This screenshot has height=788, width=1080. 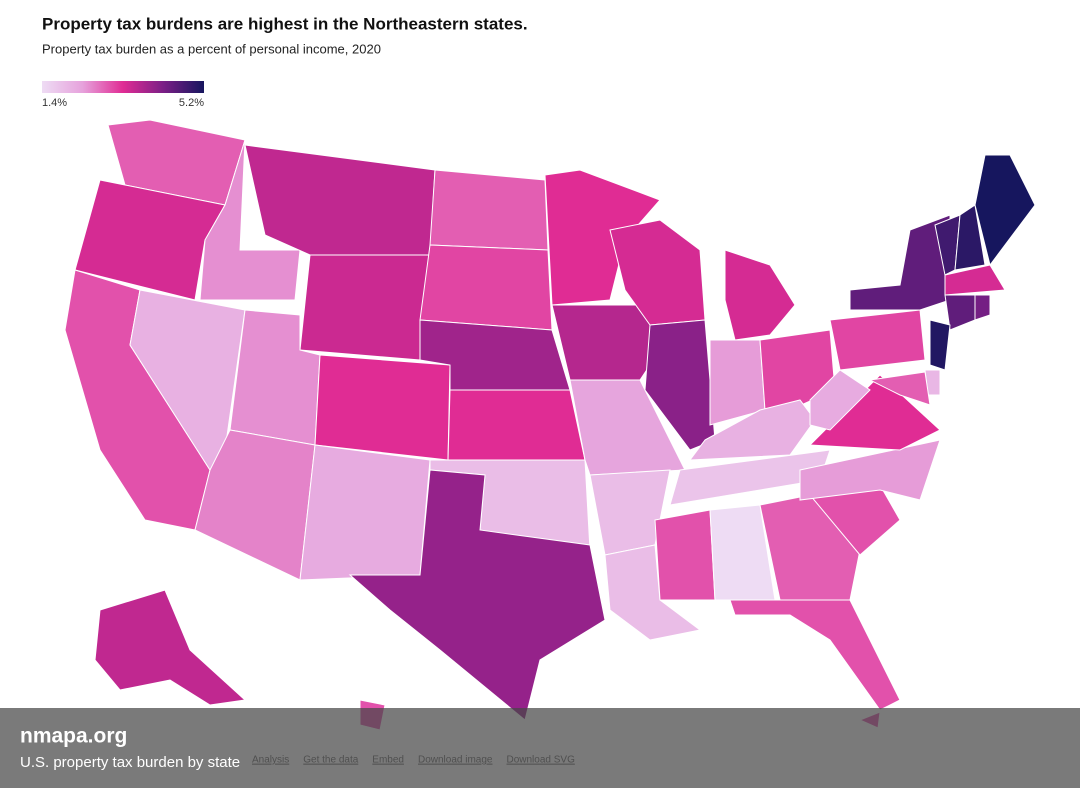 What do you see at coordinates (73, 736) in the screenshot?
I see `watermark-site: nmapa.org` at bounding box center [73, 736].